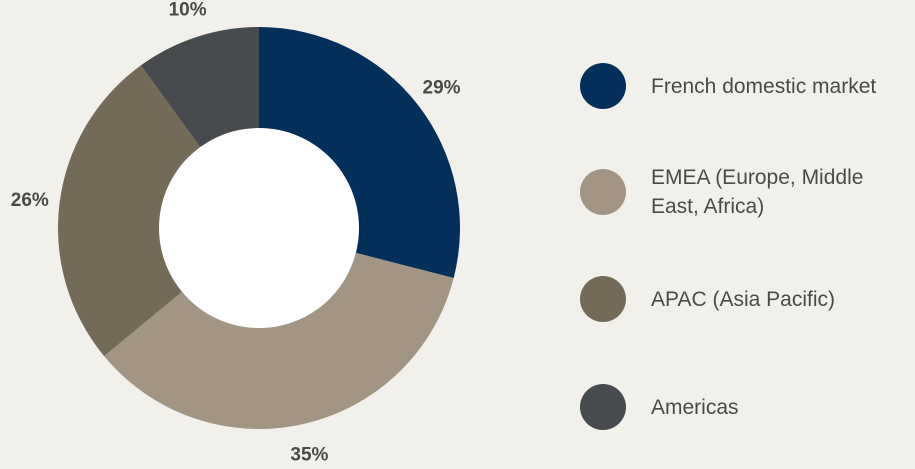  Describe the element at coordinates (442, 87) in the screenshot. I see `slice-value-label: 29%` at that location.